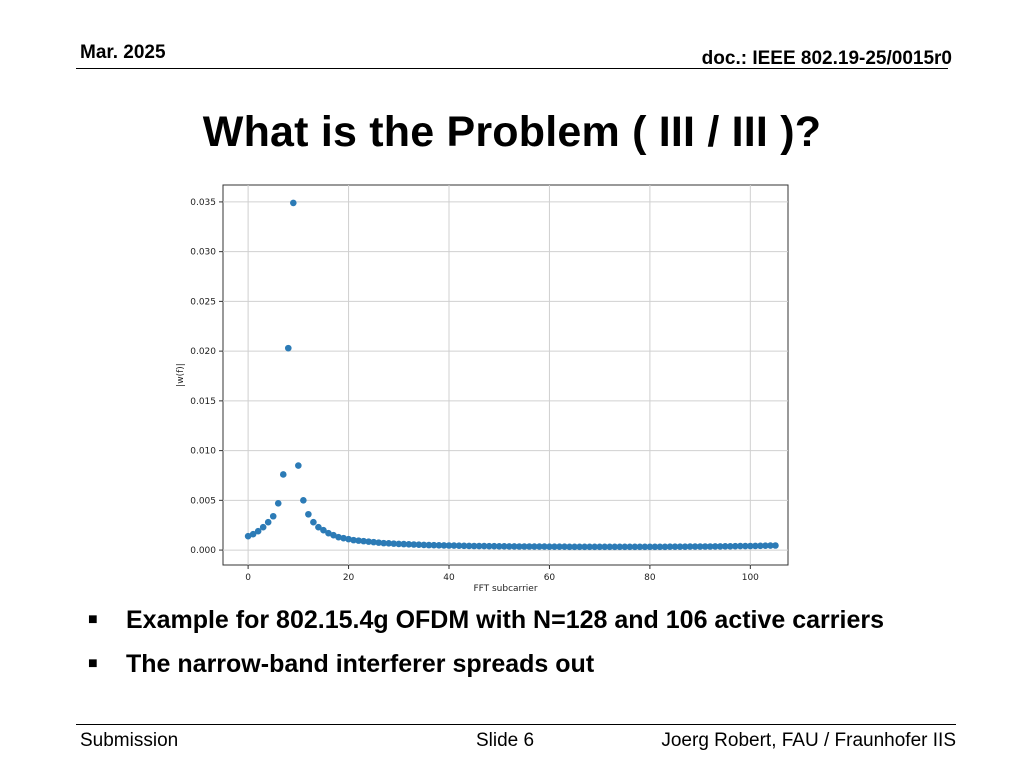 This screenshot has height=768, width=1024. What do you see at coordinates (248, 578) in the screenshot?
I see `x-tick-label: 0` at bounding box center [248, 578].